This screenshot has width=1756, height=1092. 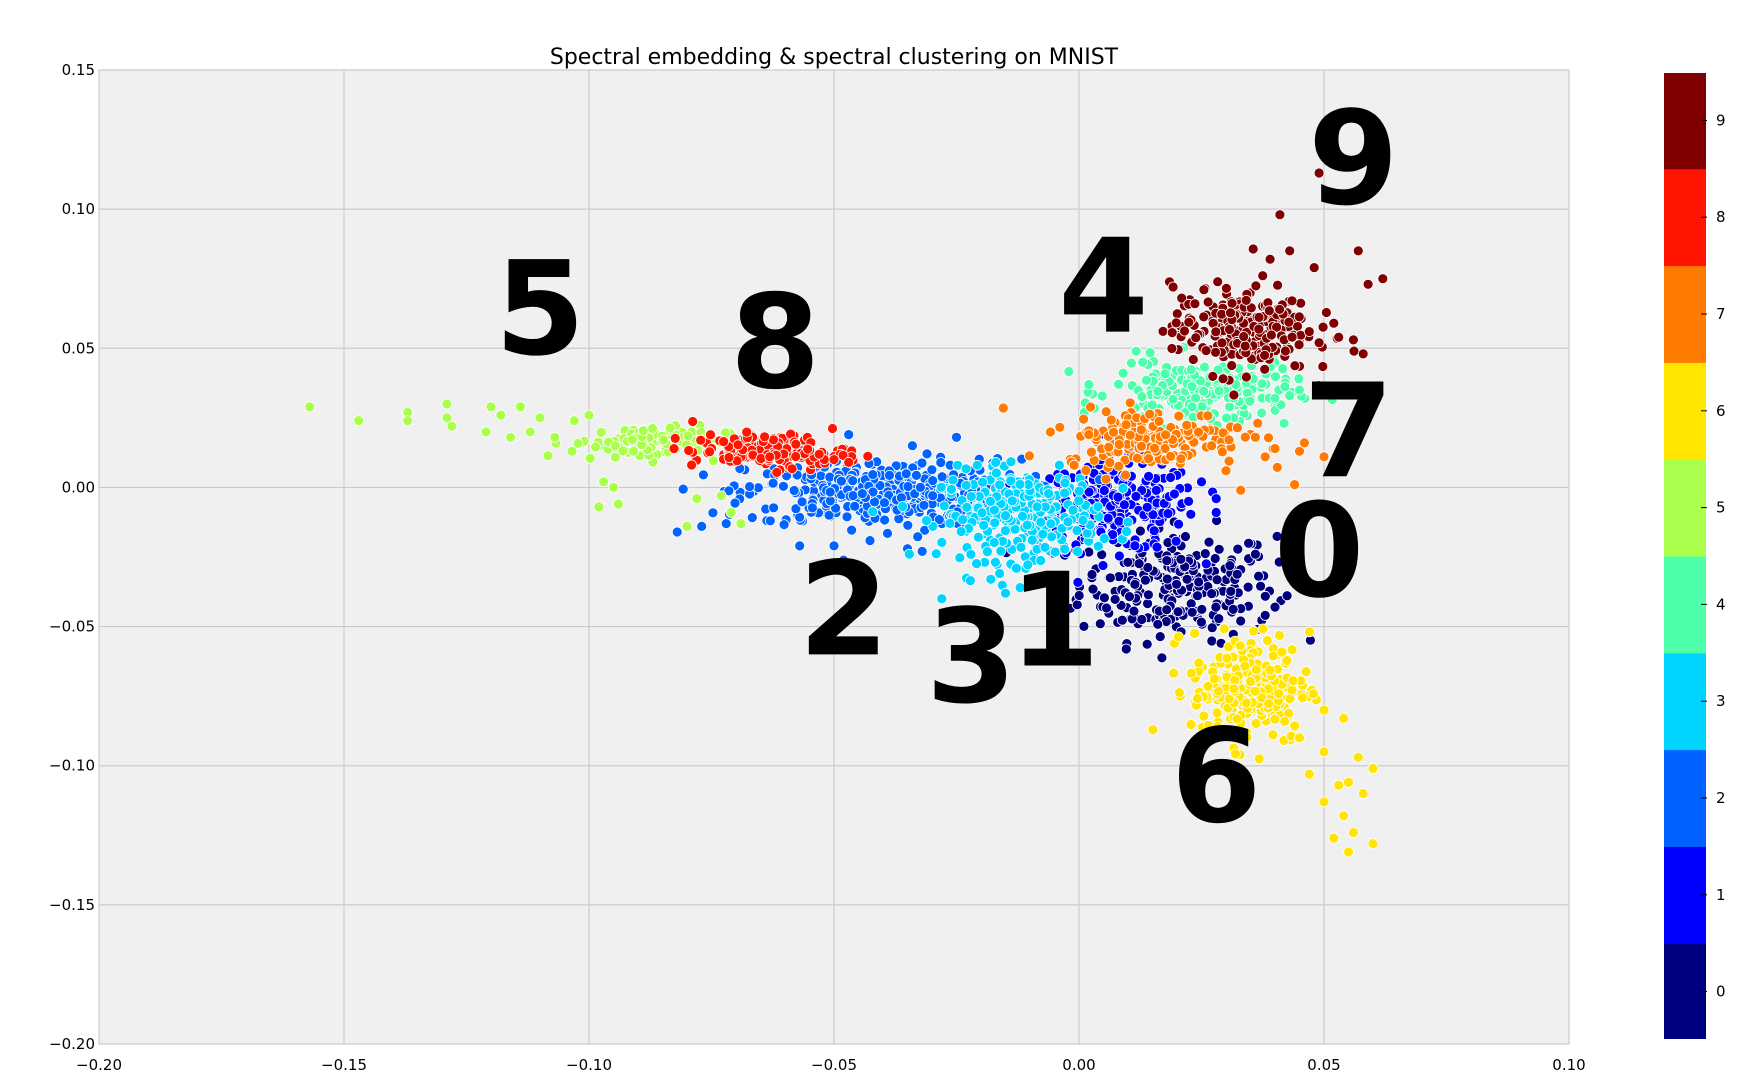 What do you see at coordinates (1694, 556) in the screenshot?
I see `colorbar: 0 1 2 3 4 5 6 7 8 9` at bounding box center [1694, 556].